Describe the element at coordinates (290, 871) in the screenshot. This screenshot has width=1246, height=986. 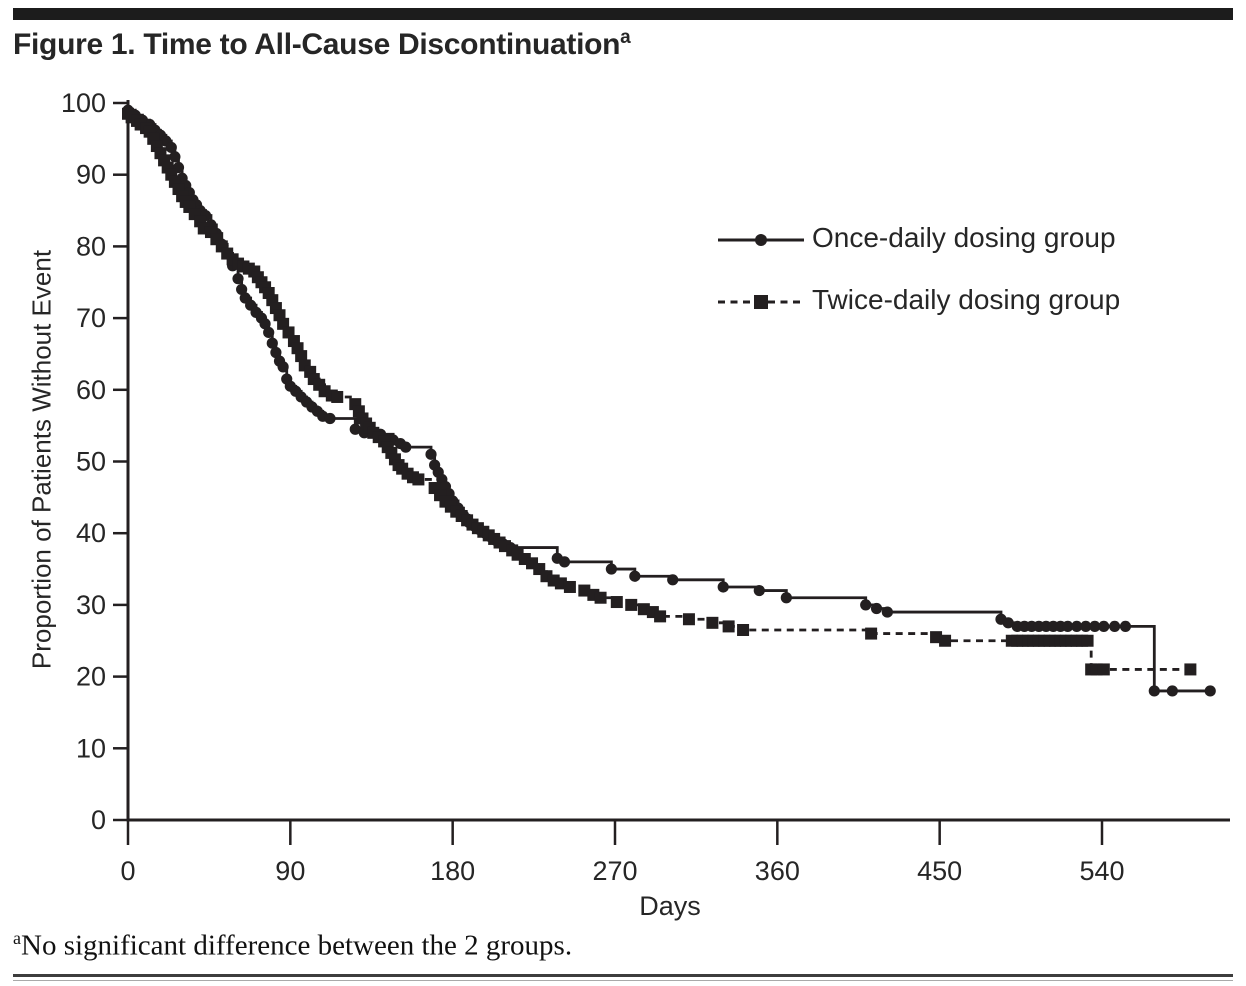
I see `x-tick-label: 90` at that location.